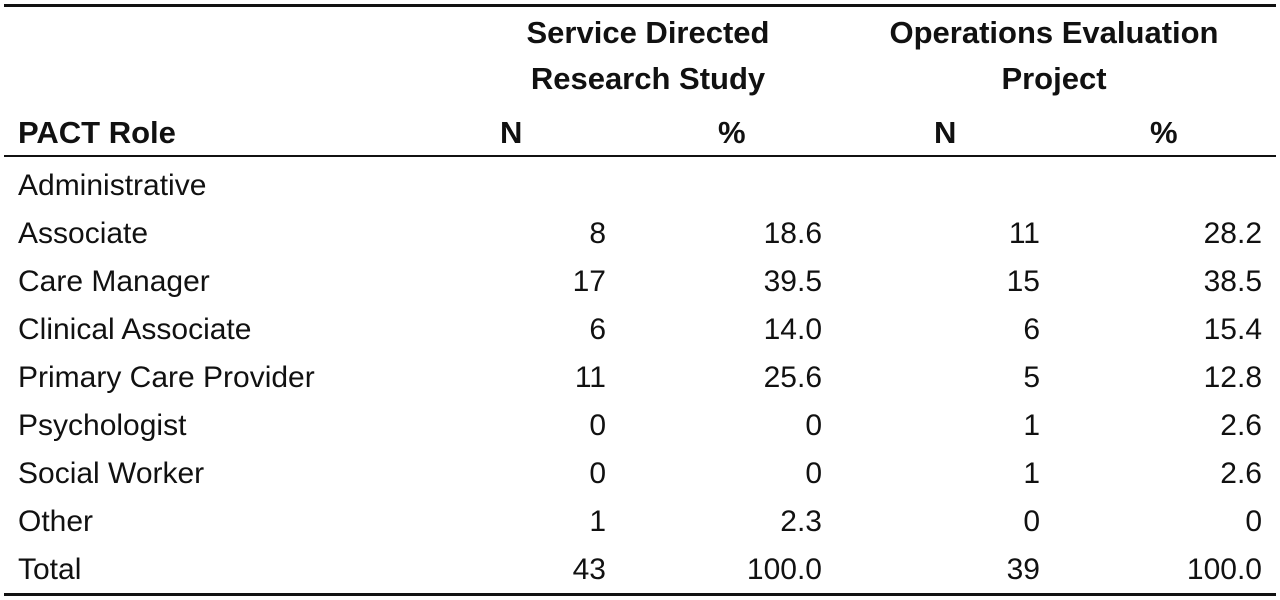 Image resolution: width=1280 pixels, height=600 pixels. Describe the element at coordinates (1023, 281) in the screenshot. I see `cell-n-project: 15` at that location.